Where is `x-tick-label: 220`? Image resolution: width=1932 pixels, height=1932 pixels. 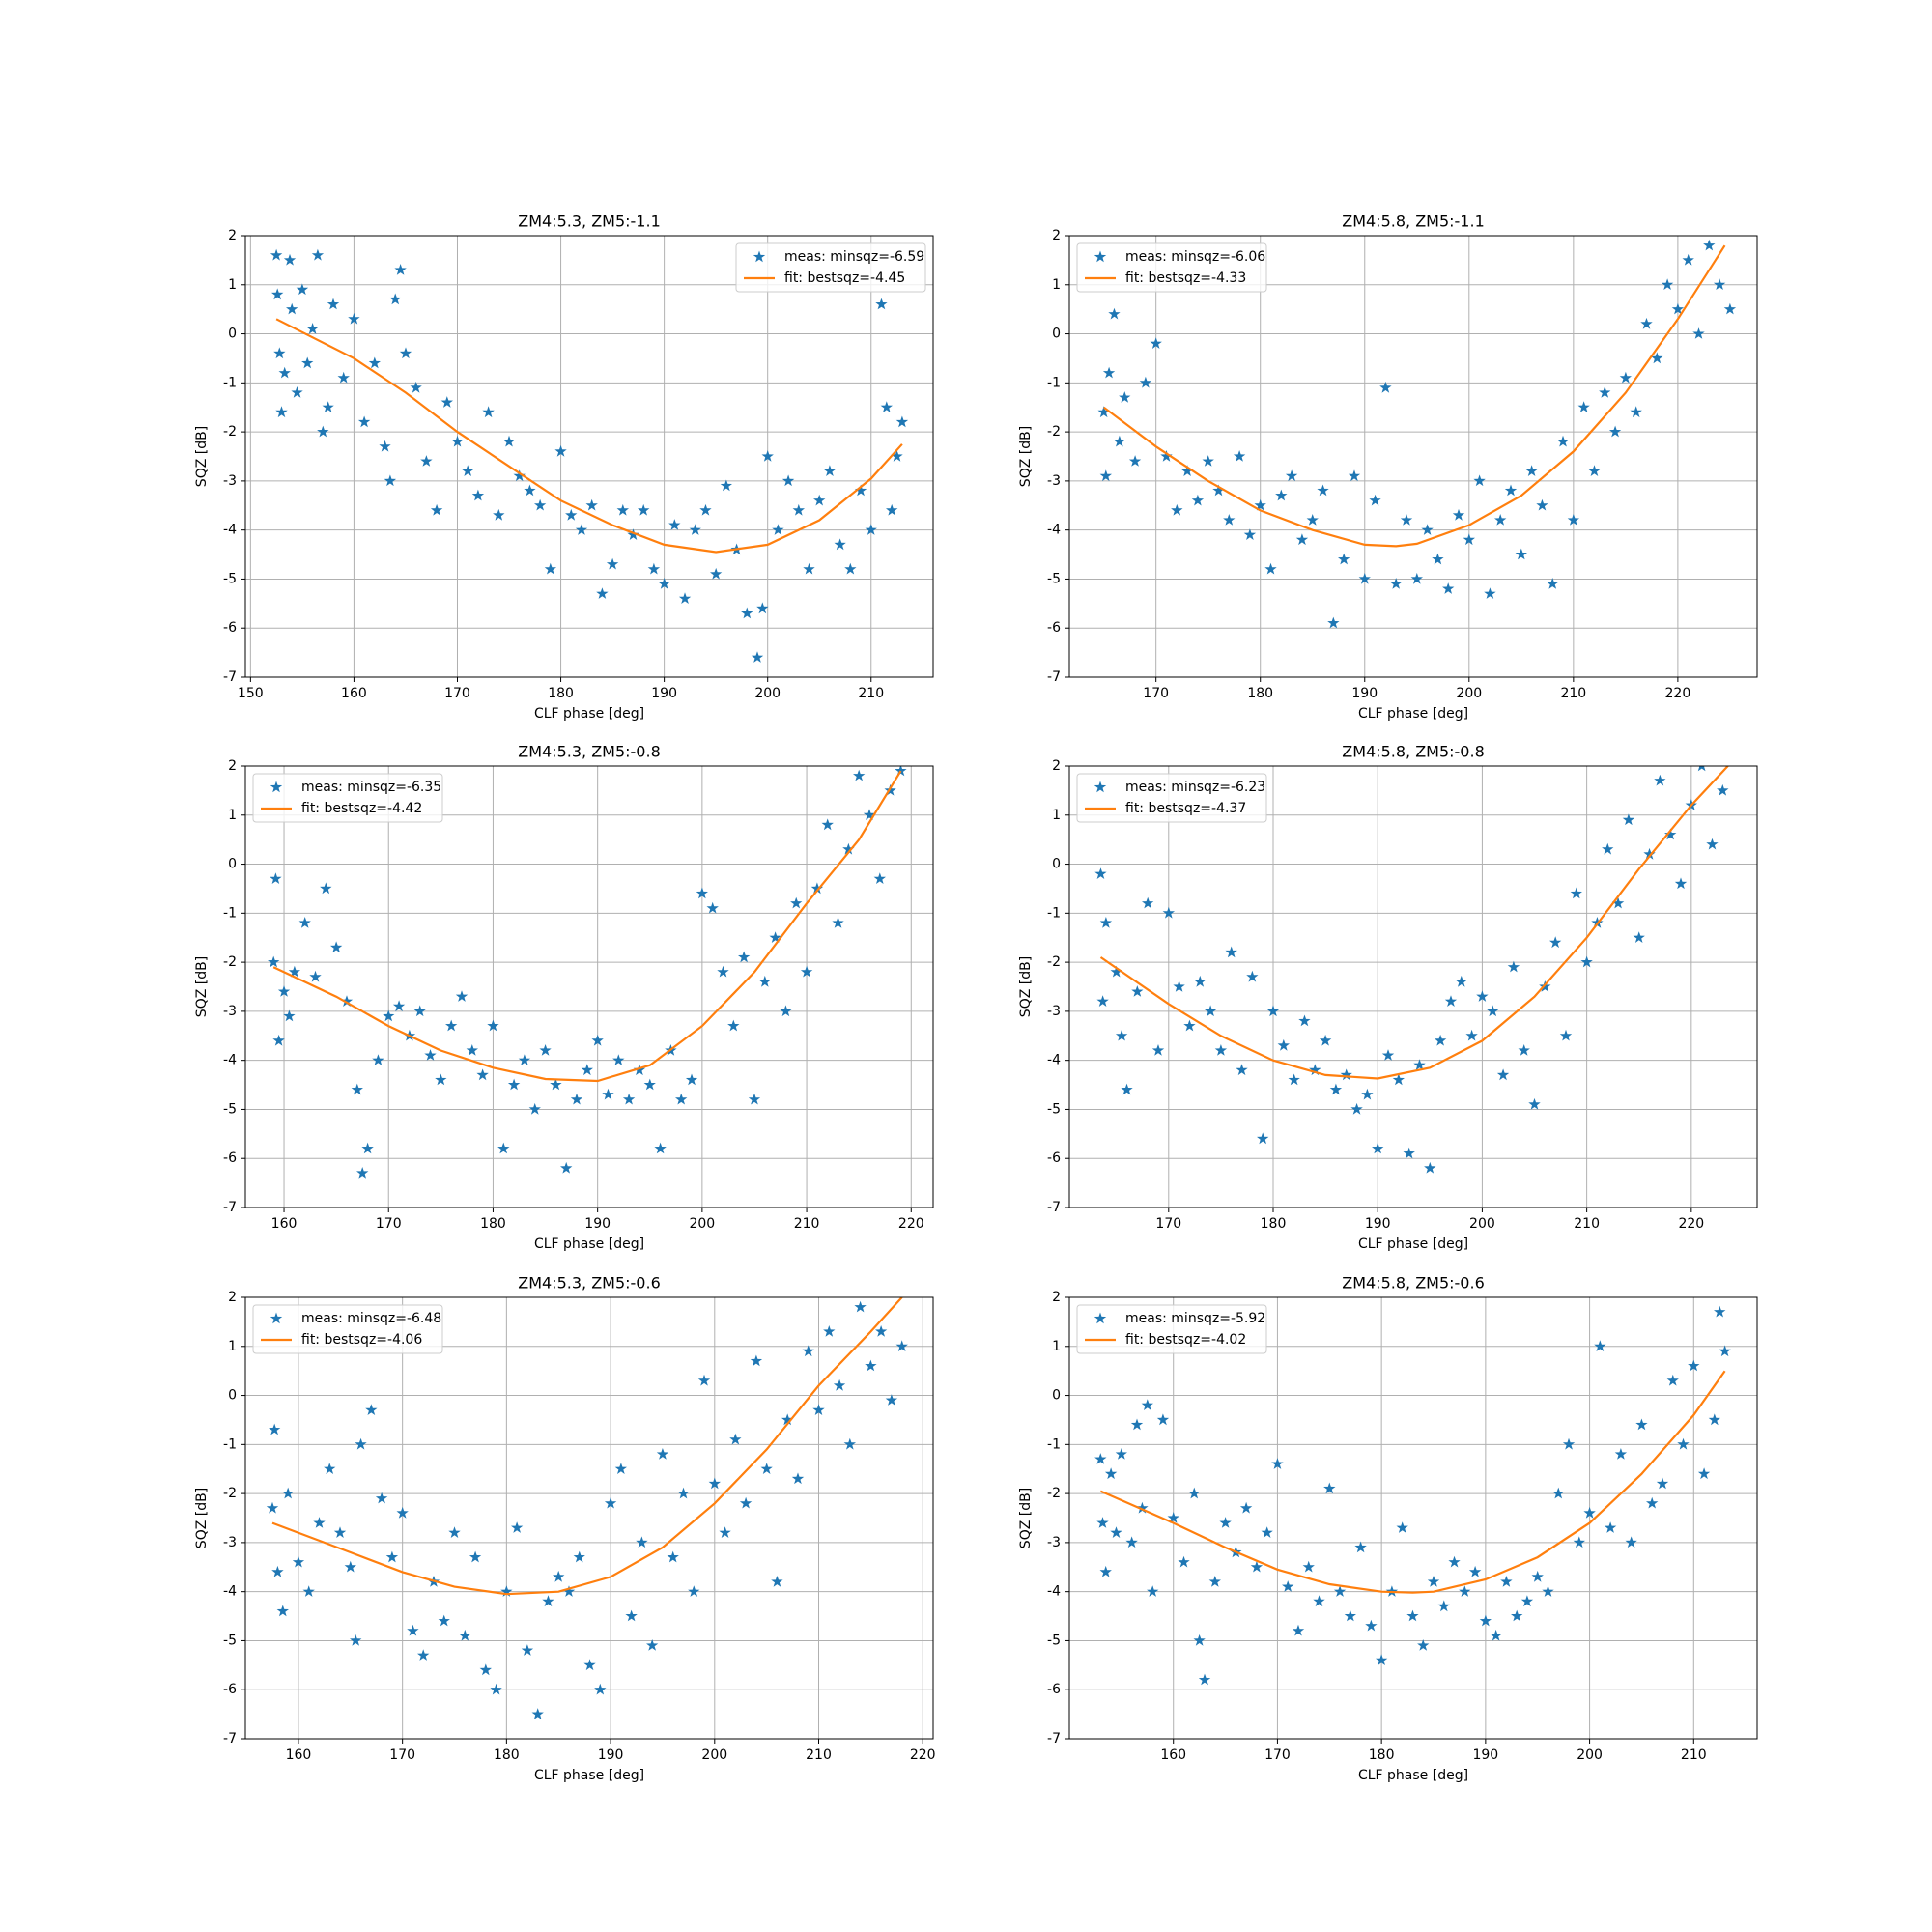
x-tick-label: 220 is located at coordinates (1691, 1224).